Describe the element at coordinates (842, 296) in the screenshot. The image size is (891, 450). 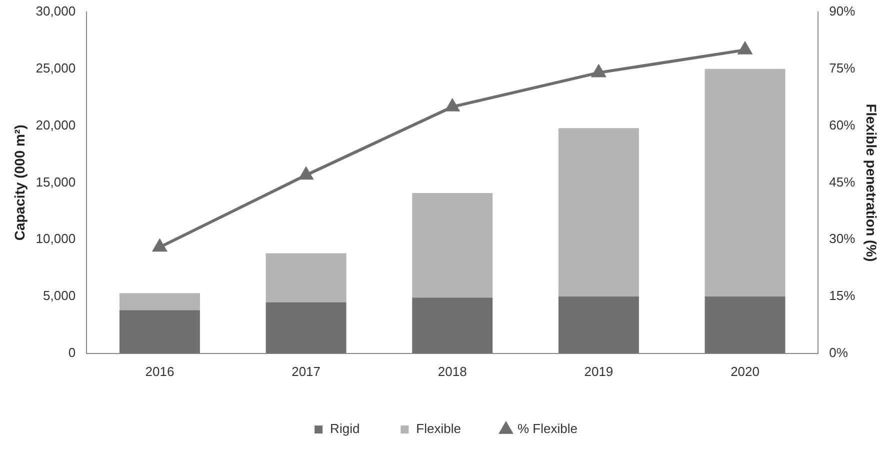
I see `y2-tick-label: 15%` at that location.